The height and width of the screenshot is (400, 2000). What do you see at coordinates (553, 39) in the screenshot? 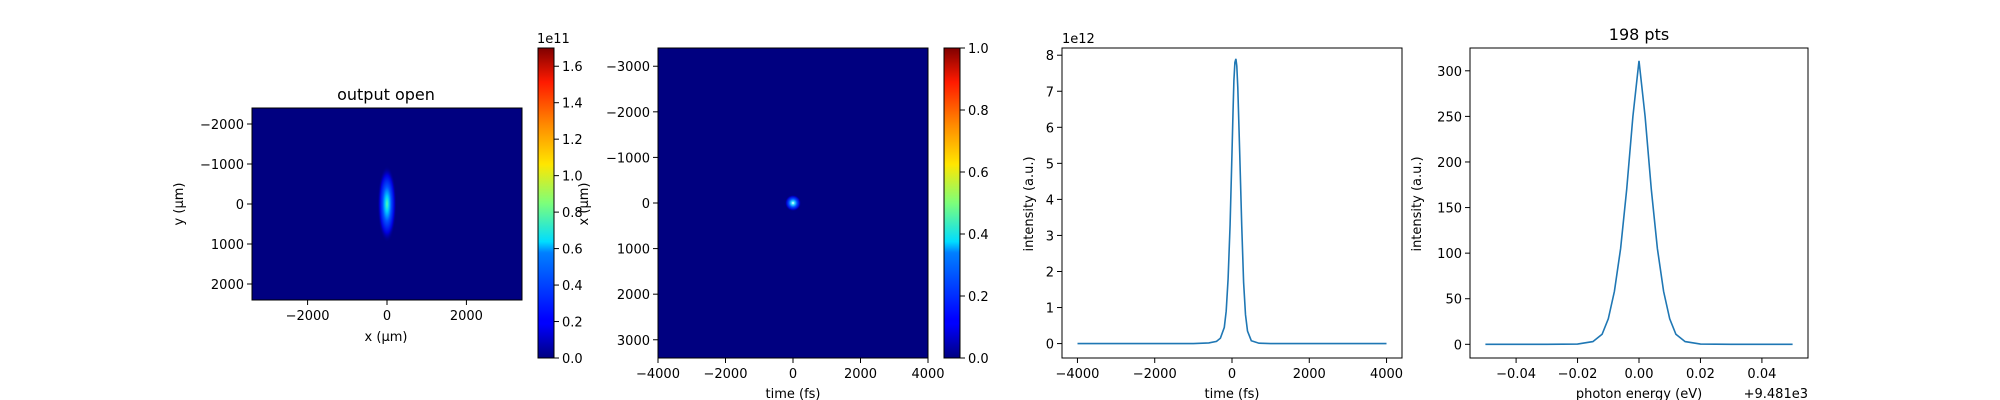
I see `colorbar-1-multiplier: 1e11` at bounding box center [553, 39].